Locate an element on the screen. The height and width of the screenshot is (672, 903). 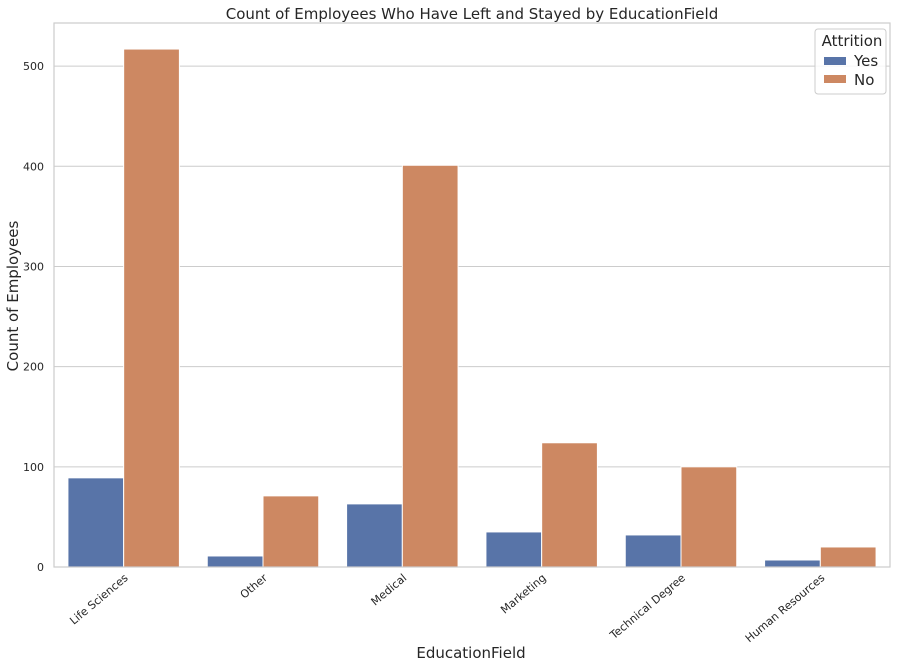
bar-no-other is located at coordinates (291, 531).